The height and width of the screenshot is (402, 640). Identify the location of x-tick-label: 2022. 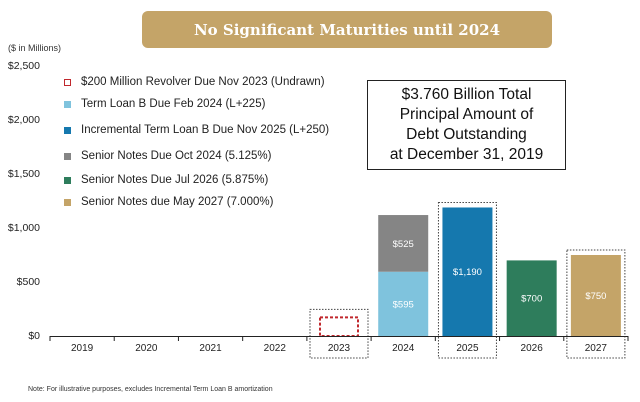
(275, 348).